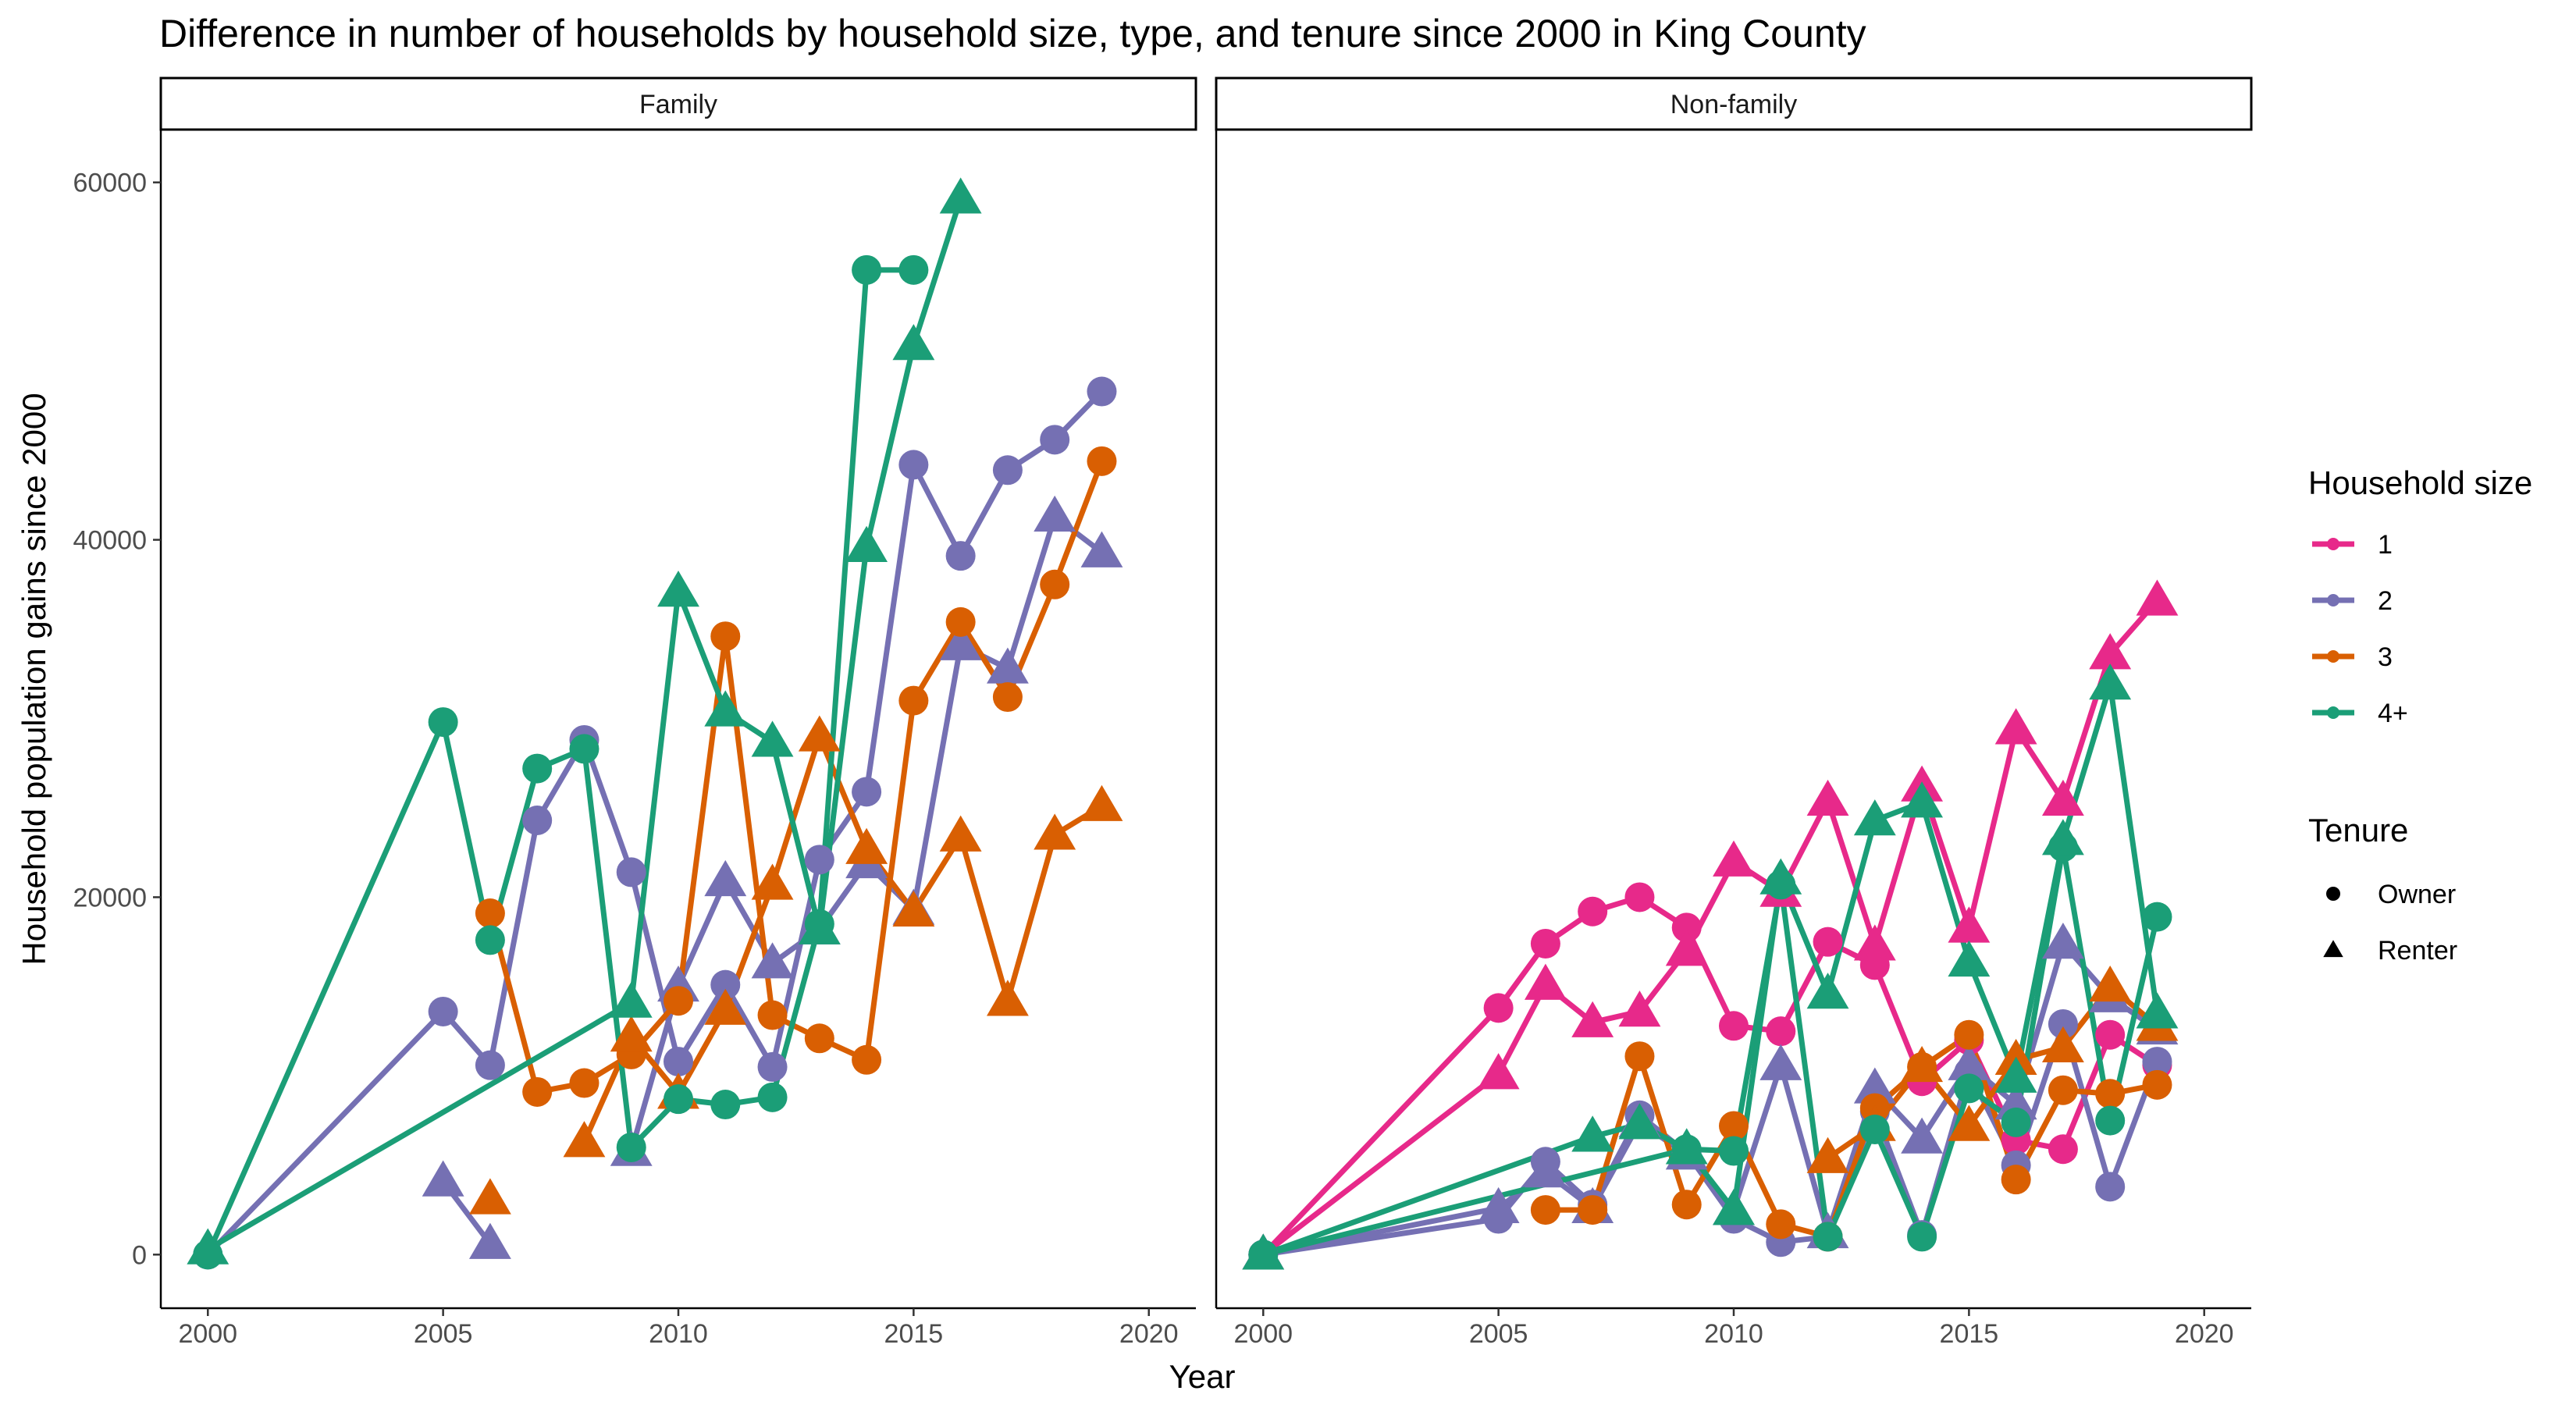  What do you see at coordinates (1734, 104) in the screenshot?
I see `facet-strip-label: Non-family` at bounding box center [1734, 104].